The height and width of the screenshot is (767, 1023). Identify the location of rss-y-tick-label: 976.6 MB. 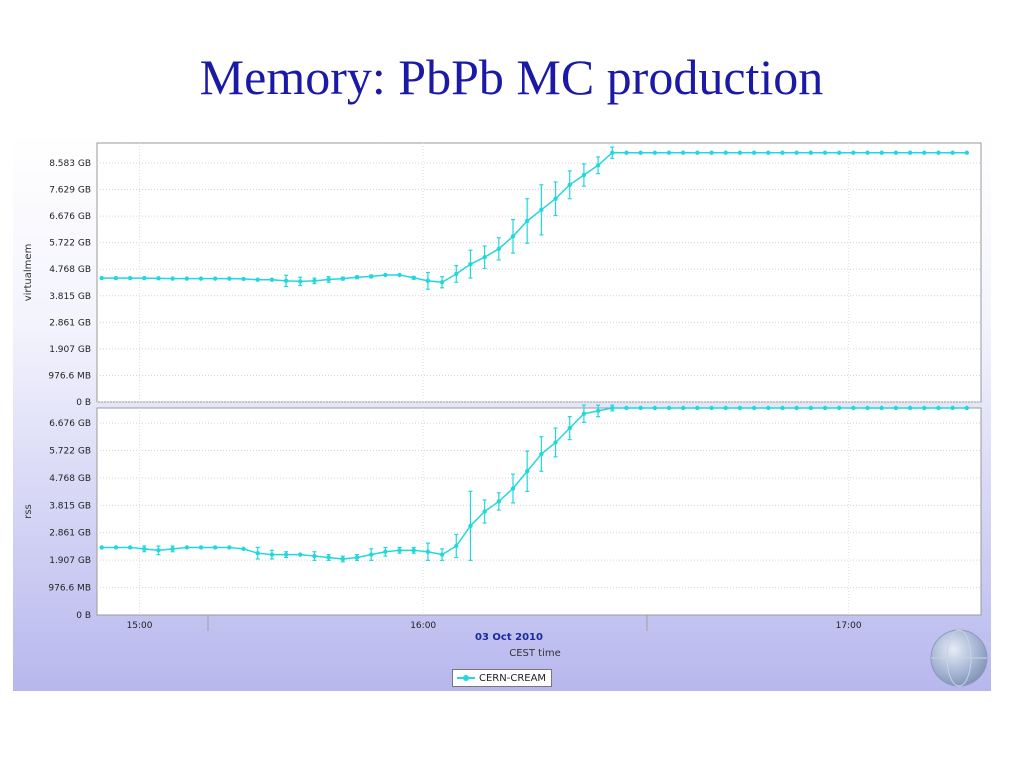
(69, 589).